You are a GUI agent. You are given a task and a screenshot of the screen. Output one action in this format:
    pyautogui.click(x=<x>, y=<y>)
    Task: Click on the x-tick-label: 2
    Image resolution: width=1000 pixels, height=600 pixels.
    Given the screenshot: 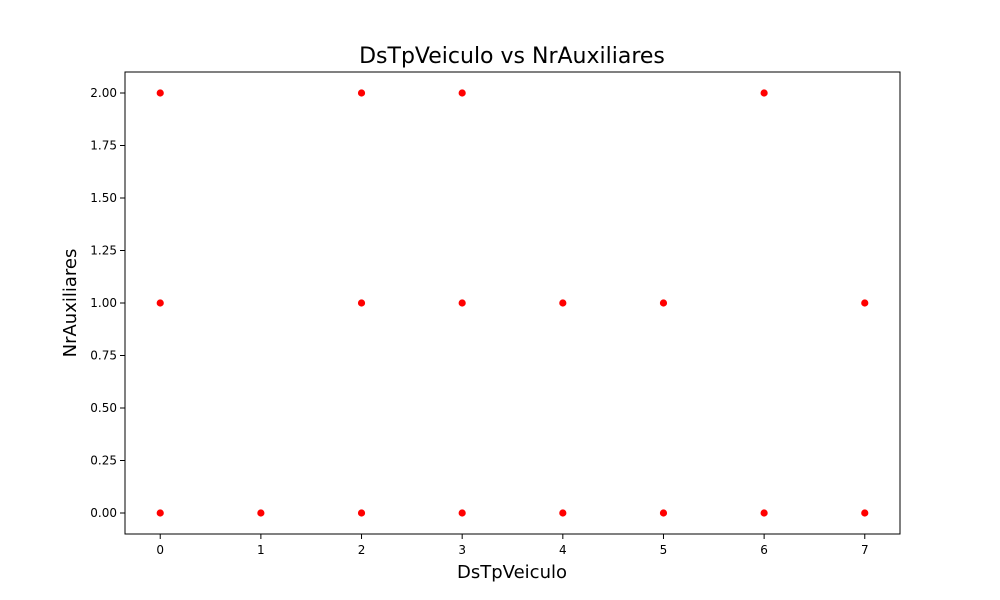 What is the action you would take?
    pyautogui.click(x=362, y=550)
    